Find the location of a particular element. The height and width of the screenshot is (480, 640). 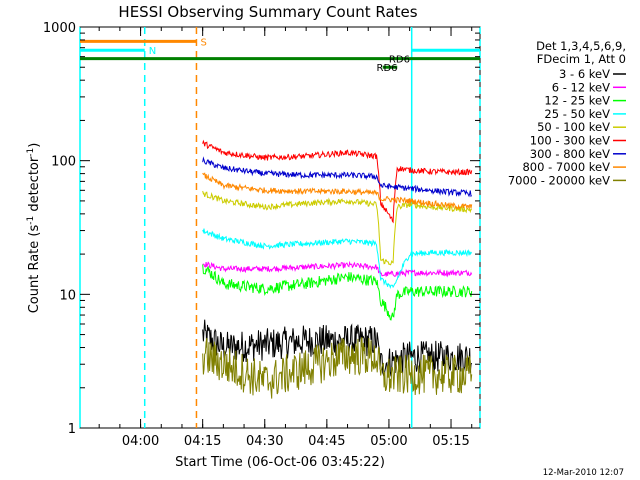

x-tick-label: 04:30 is located at coordinates (264, 441).